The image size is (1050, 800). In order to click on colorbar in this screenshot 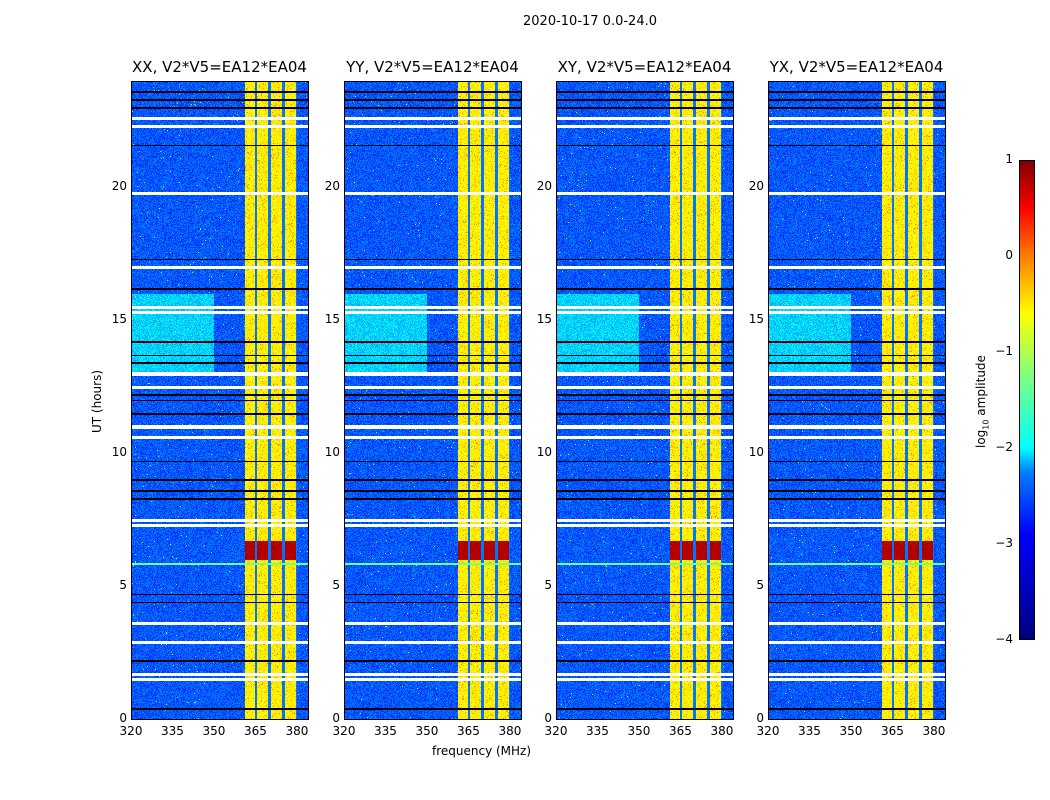, I will do `click(1027, 400)`.